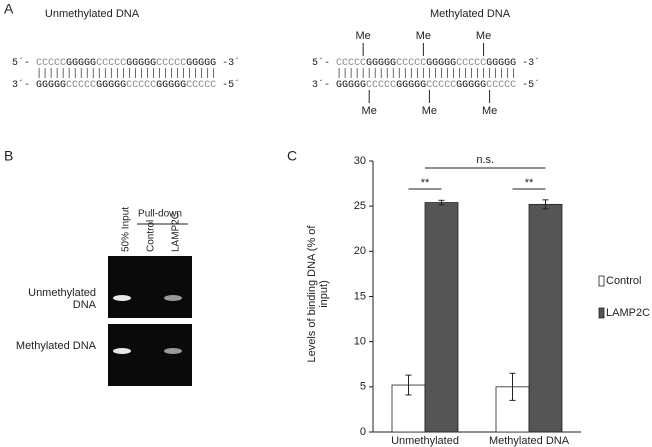  What do you see at coordinates (360, 251) in the screenshot?
I see `y-tick-label: 20` at bounding box center [360, 251].